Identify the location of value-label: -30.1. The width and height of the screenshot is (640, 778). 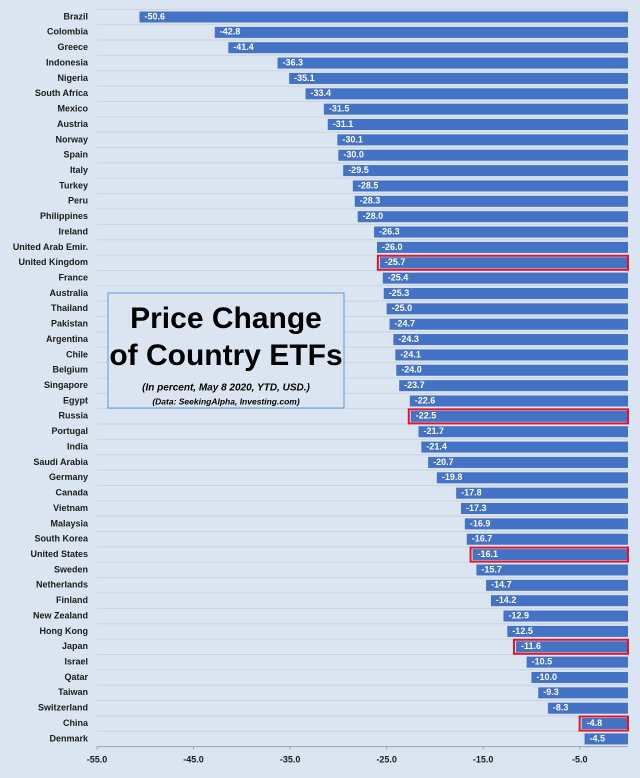
(352, 139).